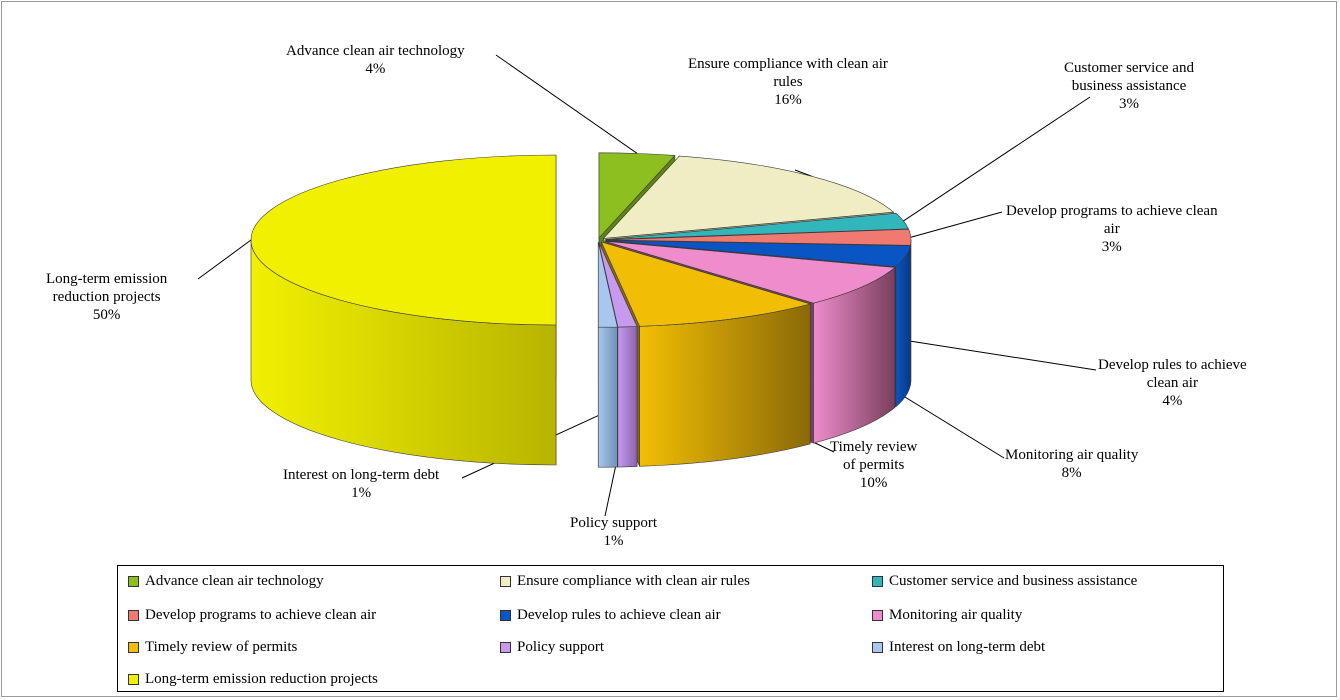 This screenshot has width=1340, height=700. Describe the element at coordinates (748, 197) in the screenshot. I see `slice-top-compliance` at that location.